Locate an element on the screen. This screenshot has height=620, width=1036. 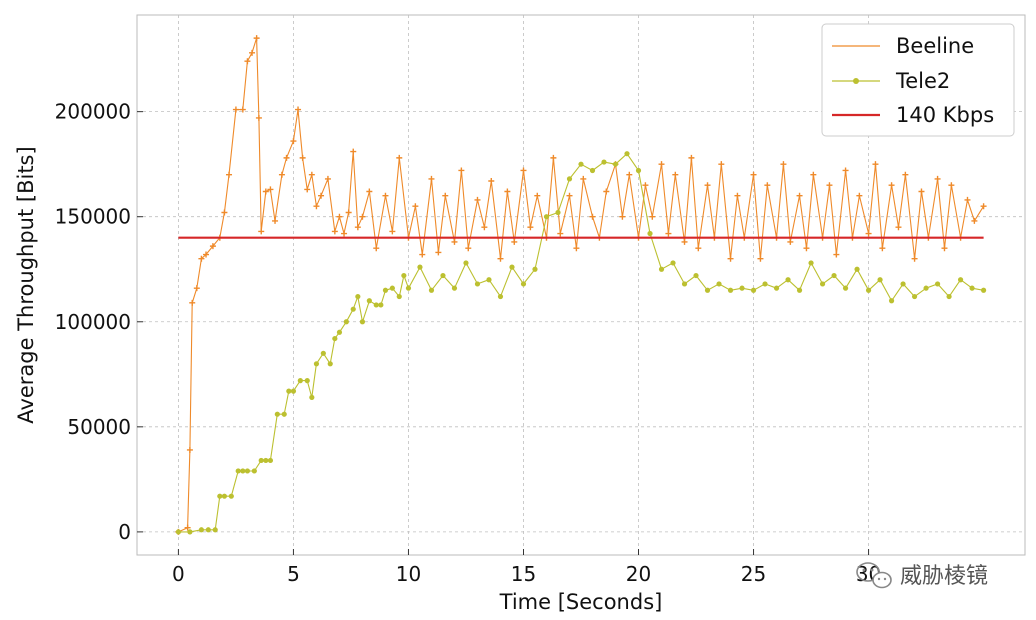
legend-label-beeline: Beeline is located at coordinates (935, 46).